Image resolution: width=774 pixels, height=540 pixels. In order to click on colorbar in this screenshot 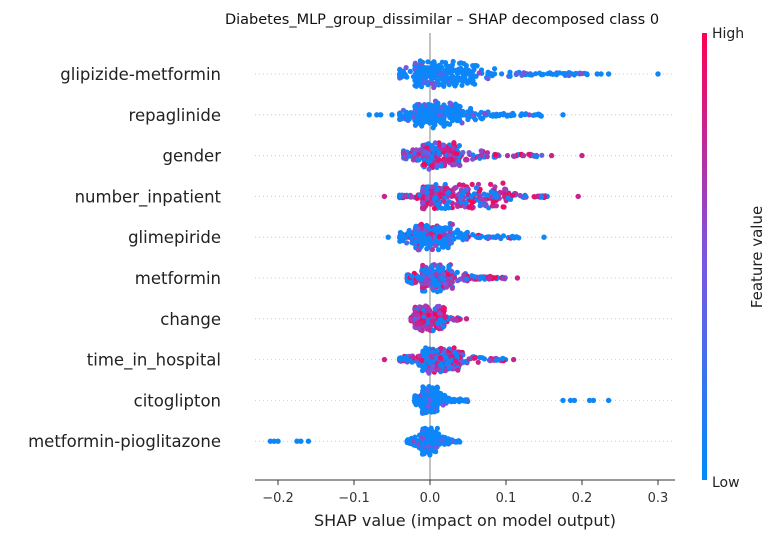, I will do `click(704, 256)`.